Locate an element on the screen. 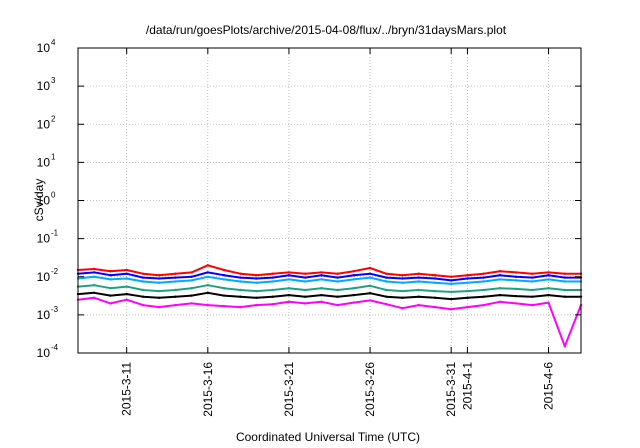 Image resolution: width=640 pixels, height=448 pixels. x-tick-label: 2015-4-6 is located at coordinates (549, 386).